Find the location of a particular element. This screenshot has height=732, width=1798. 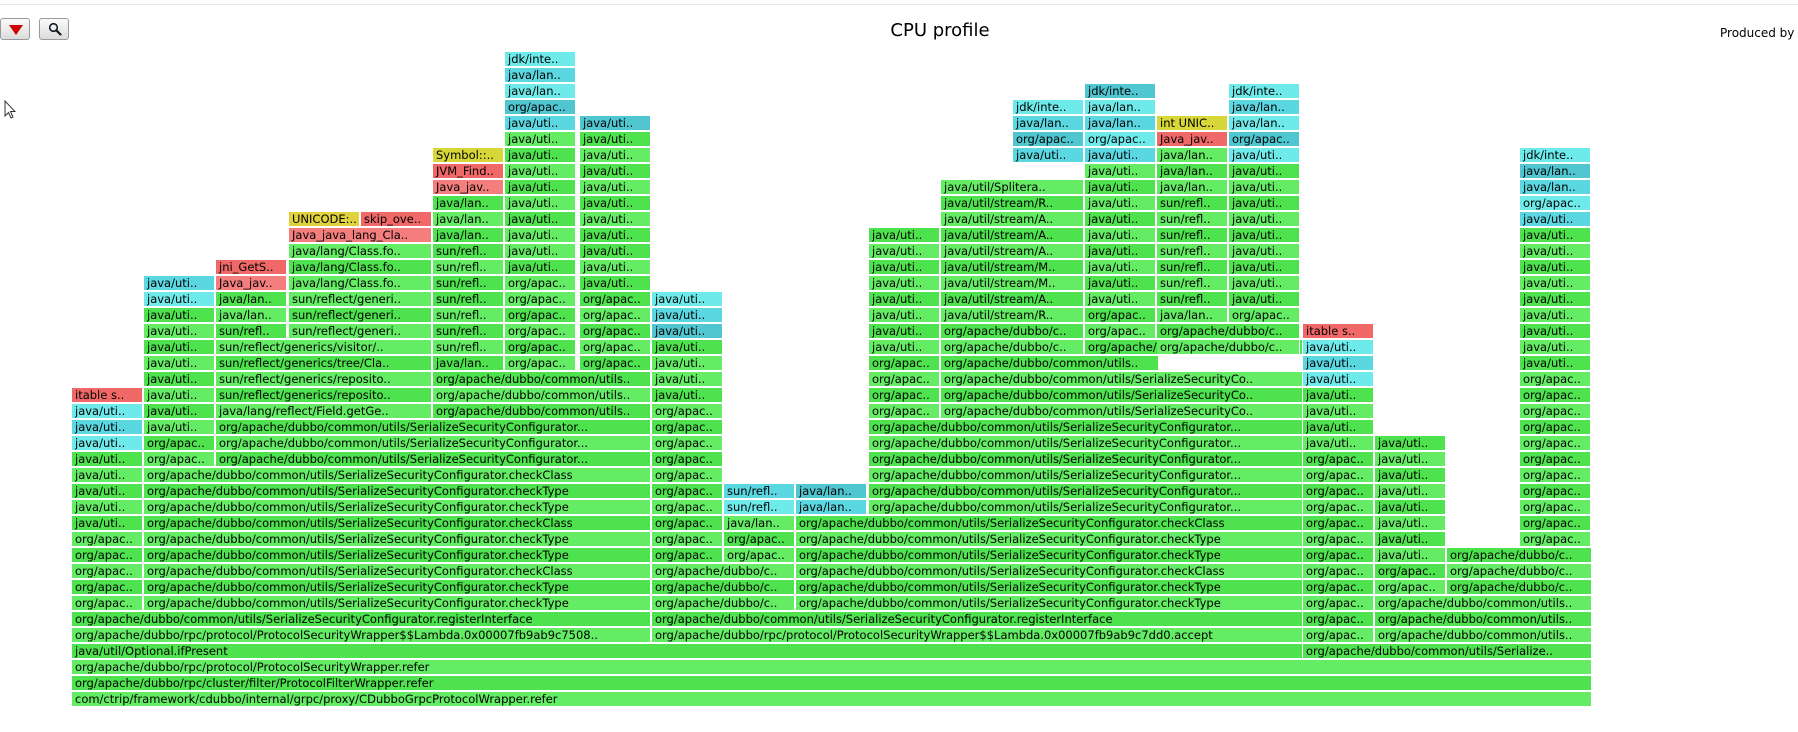

flame-frame: sun/reflect/generics/tree/Cla.. is located at coordinates (324, 363).